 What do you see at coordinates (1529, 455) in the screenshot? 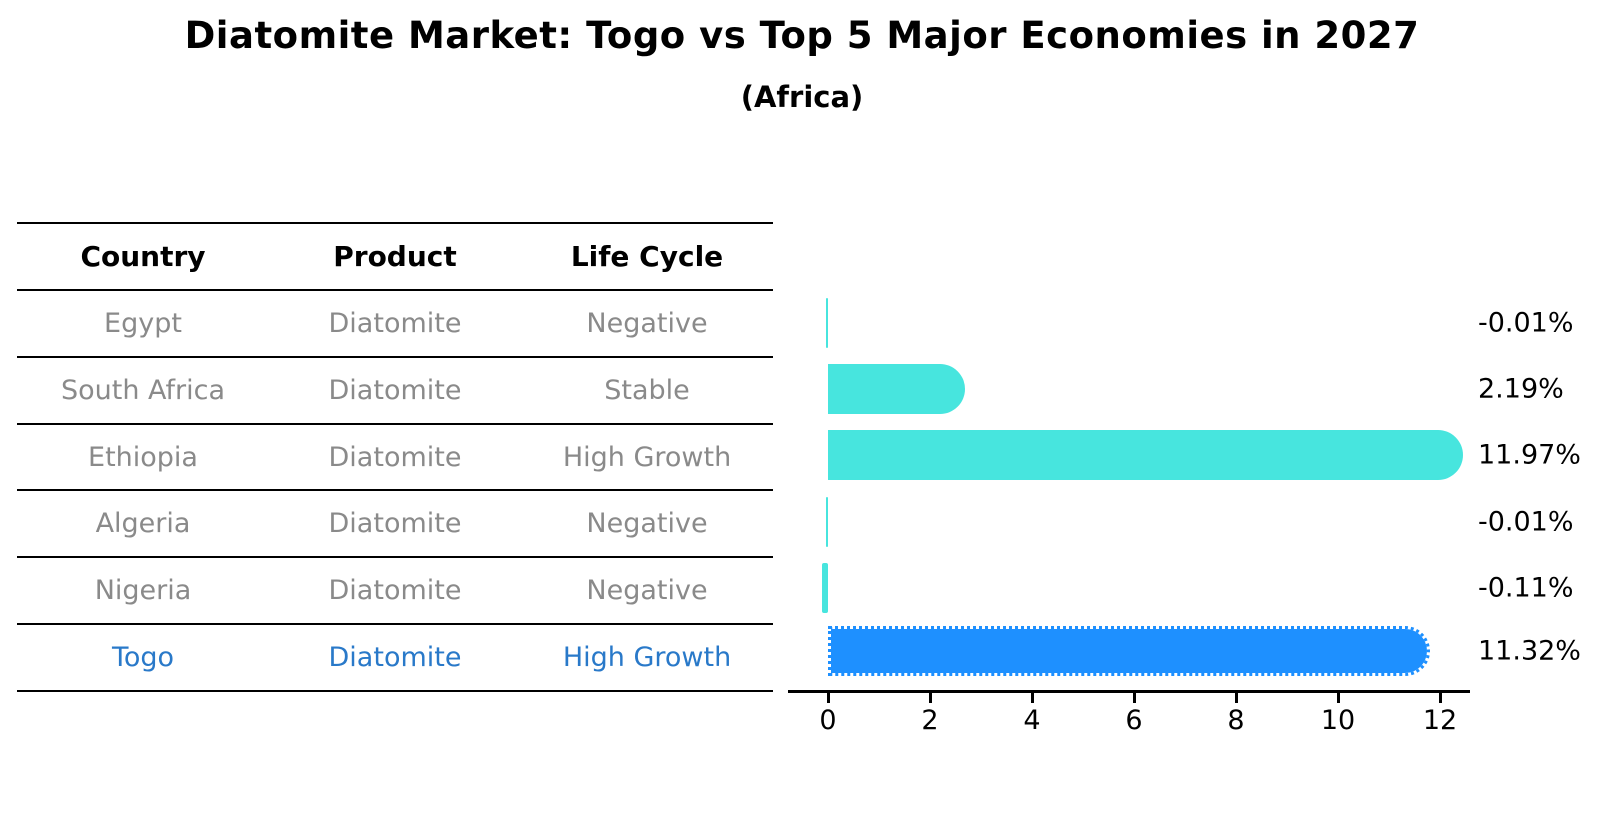
I see `value-label-ethiopia: 11.97%` at bounding box center [1529, 455].